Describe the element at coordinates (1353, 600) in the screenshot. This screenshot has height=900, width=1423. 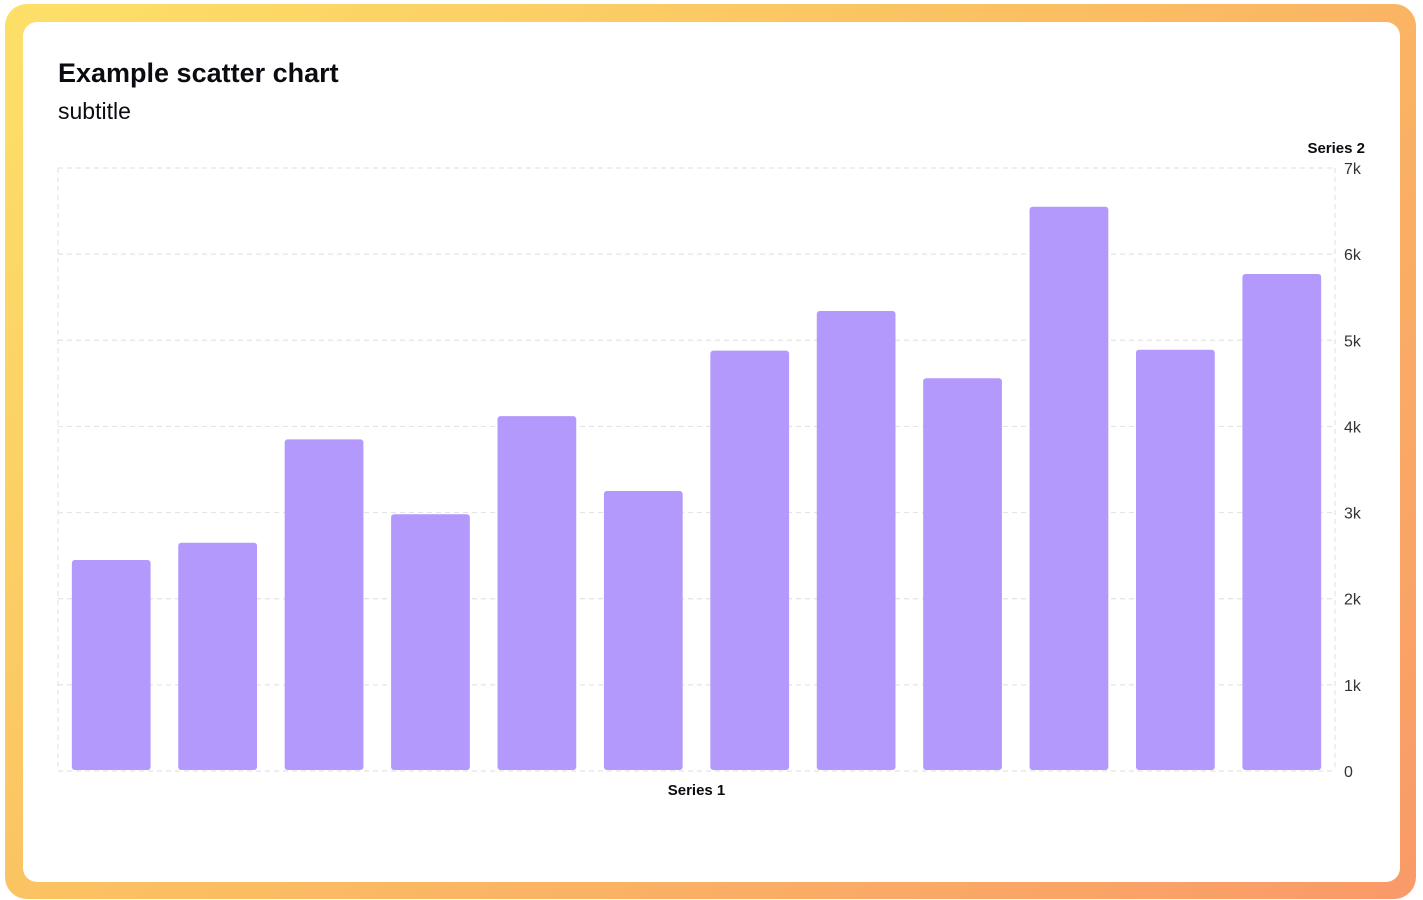
I see `y-tick-label: 2k` at that location.